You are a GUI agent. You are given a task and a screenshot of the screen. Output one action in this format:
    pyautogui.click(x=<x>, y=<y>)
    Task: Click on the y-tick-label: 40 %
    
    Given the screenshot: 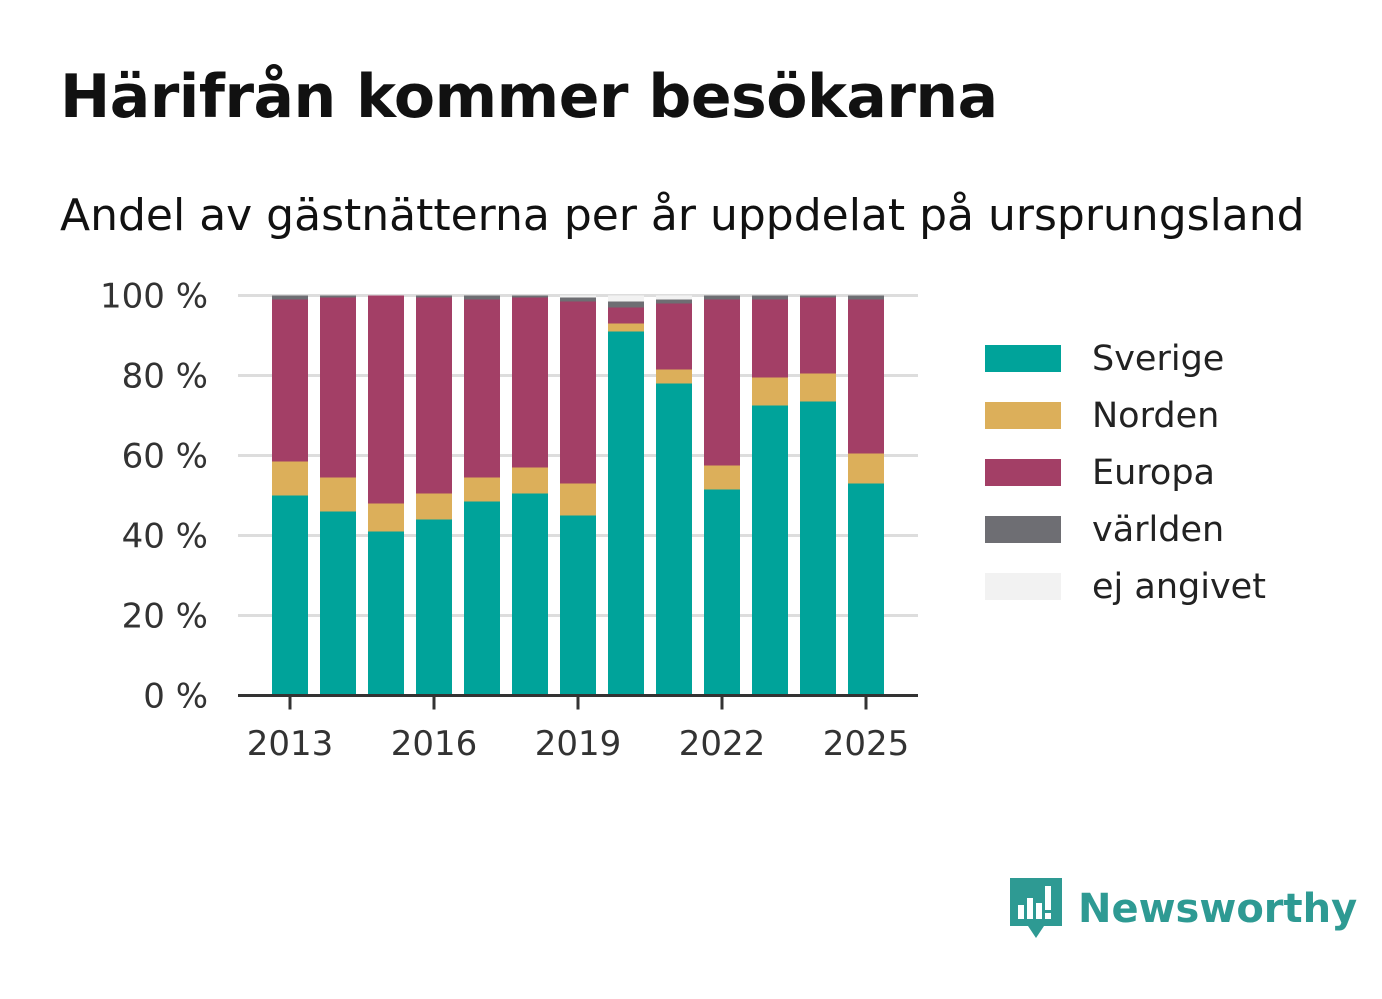 What is the action you would take?
    pyautogui.click(x=165, y=537)
    